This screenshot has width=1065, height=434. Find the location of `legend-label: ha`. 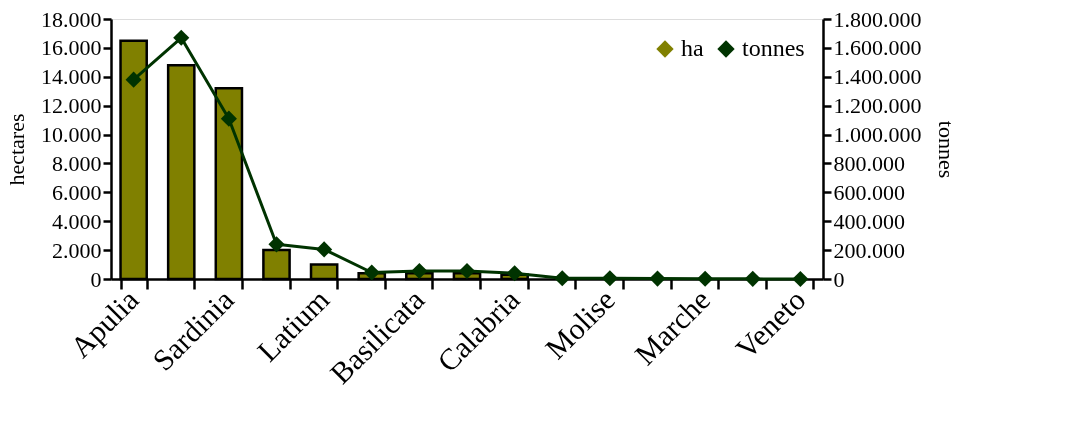

legend-label: ha is located at coordinates (692, 48).